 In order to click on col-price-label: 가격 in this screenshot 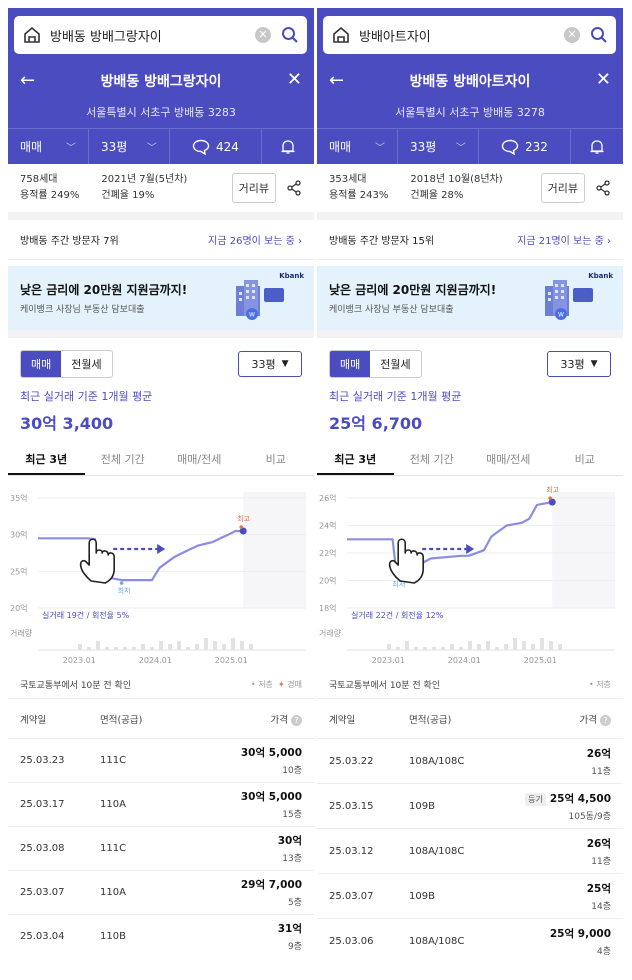, I will do `click(279, 720)`.